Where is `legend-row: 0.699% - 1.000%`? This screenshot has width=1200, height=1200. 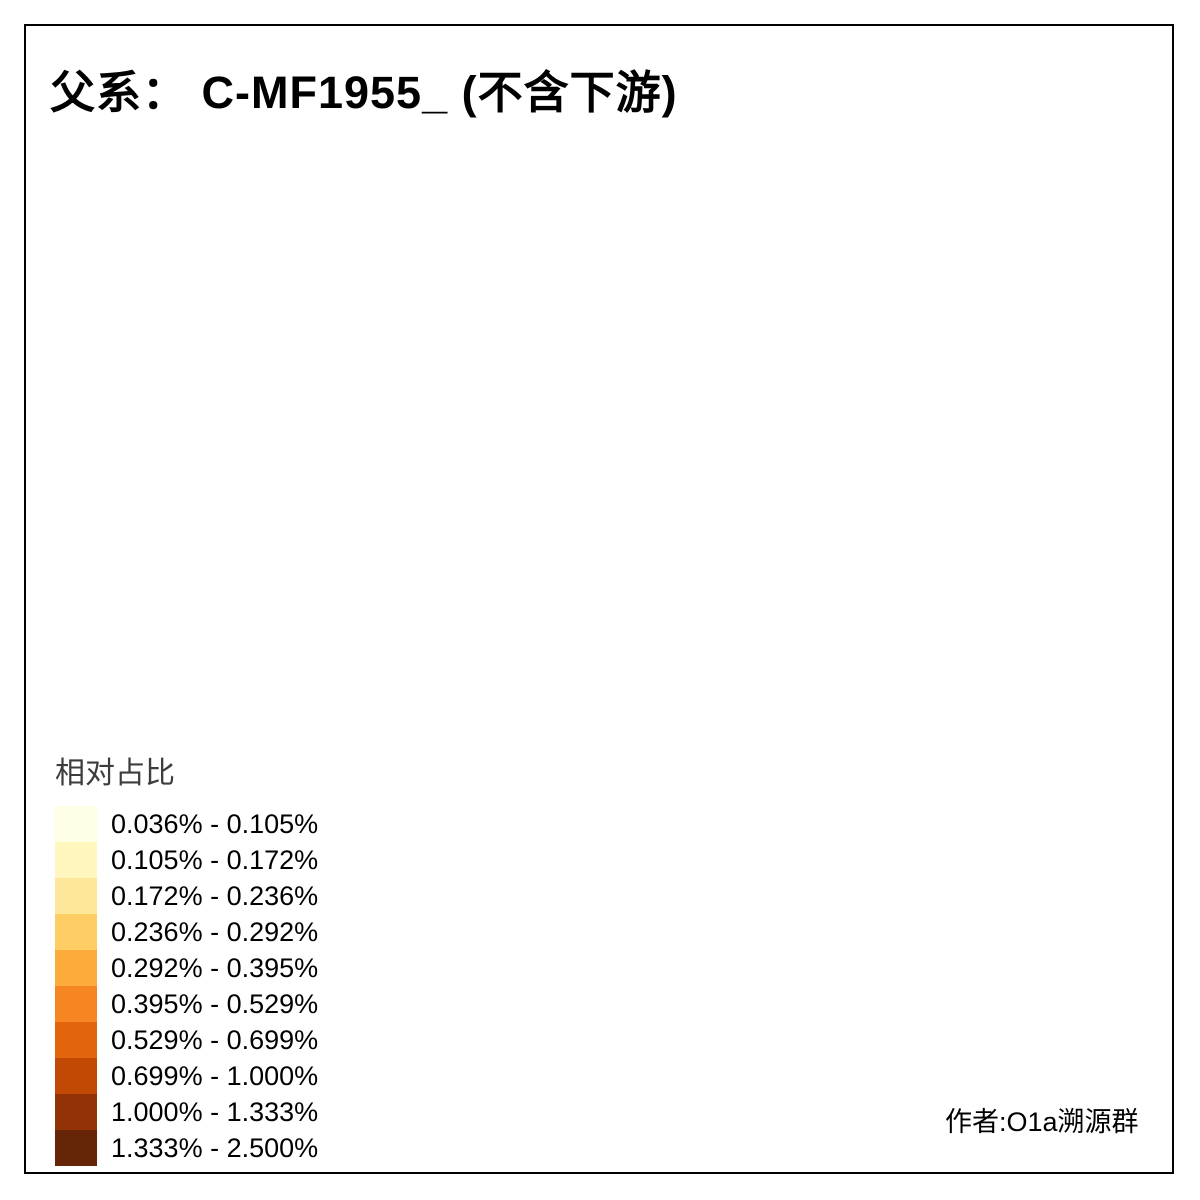
legend-row: 0.699% - 1.000% is located at coordinates (186, 1076).